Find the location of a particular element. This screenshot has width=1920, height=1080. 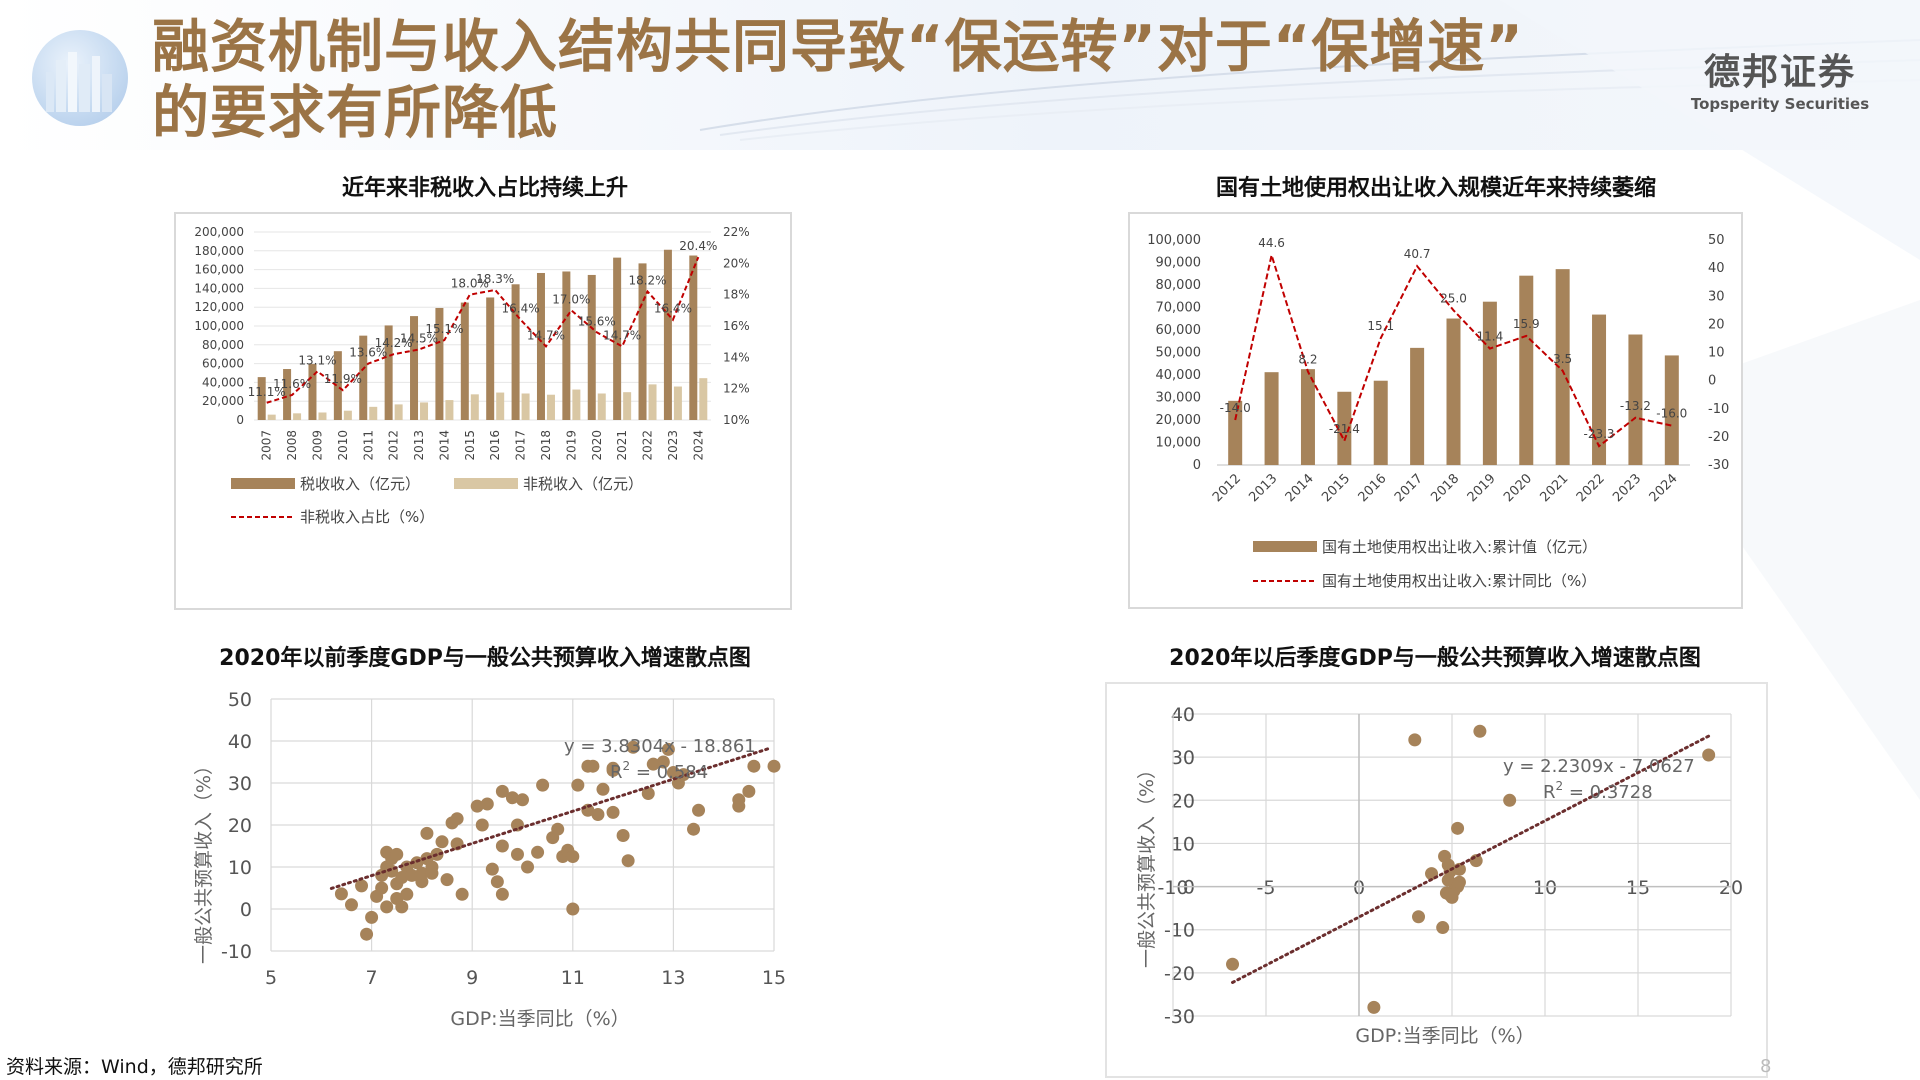

ratio-data-label: 11.6% is located at coordinates (292, 384).